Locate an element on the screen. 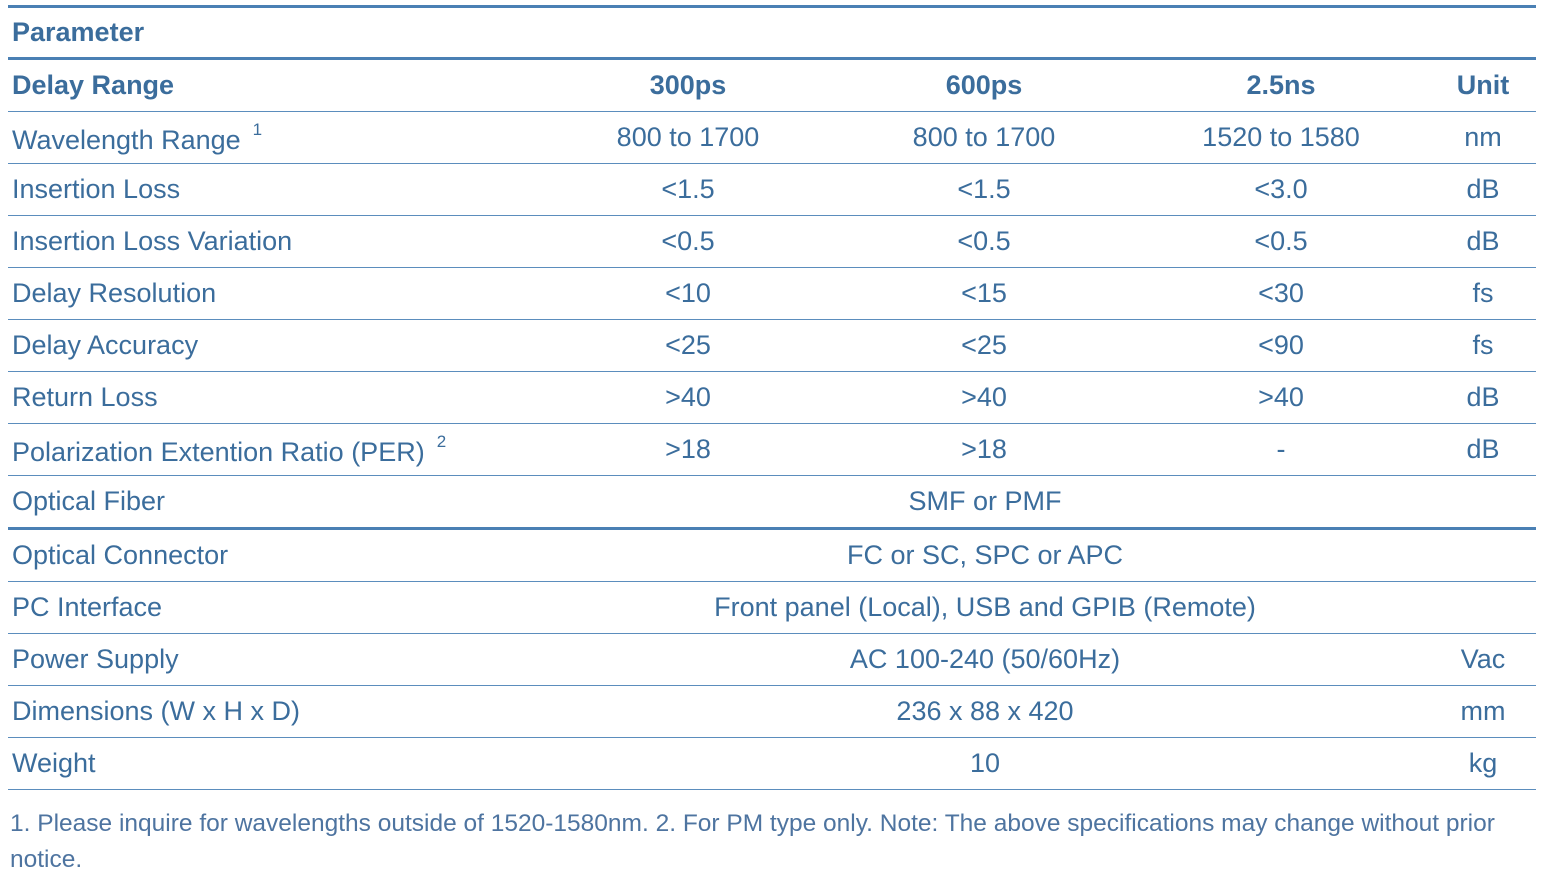  unit-cell: Vac is located at coordinates (1483, 659).